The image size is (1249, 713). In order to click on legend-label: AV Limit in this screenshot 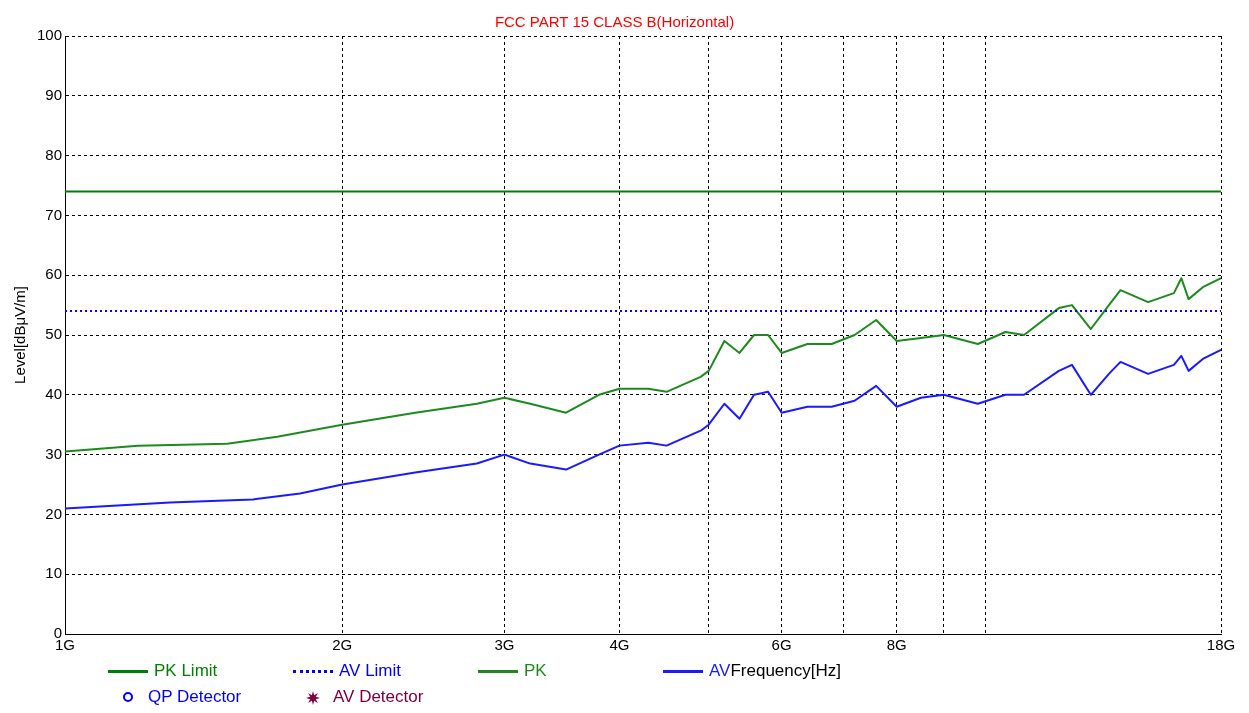, I will do `click(370, 671)`.